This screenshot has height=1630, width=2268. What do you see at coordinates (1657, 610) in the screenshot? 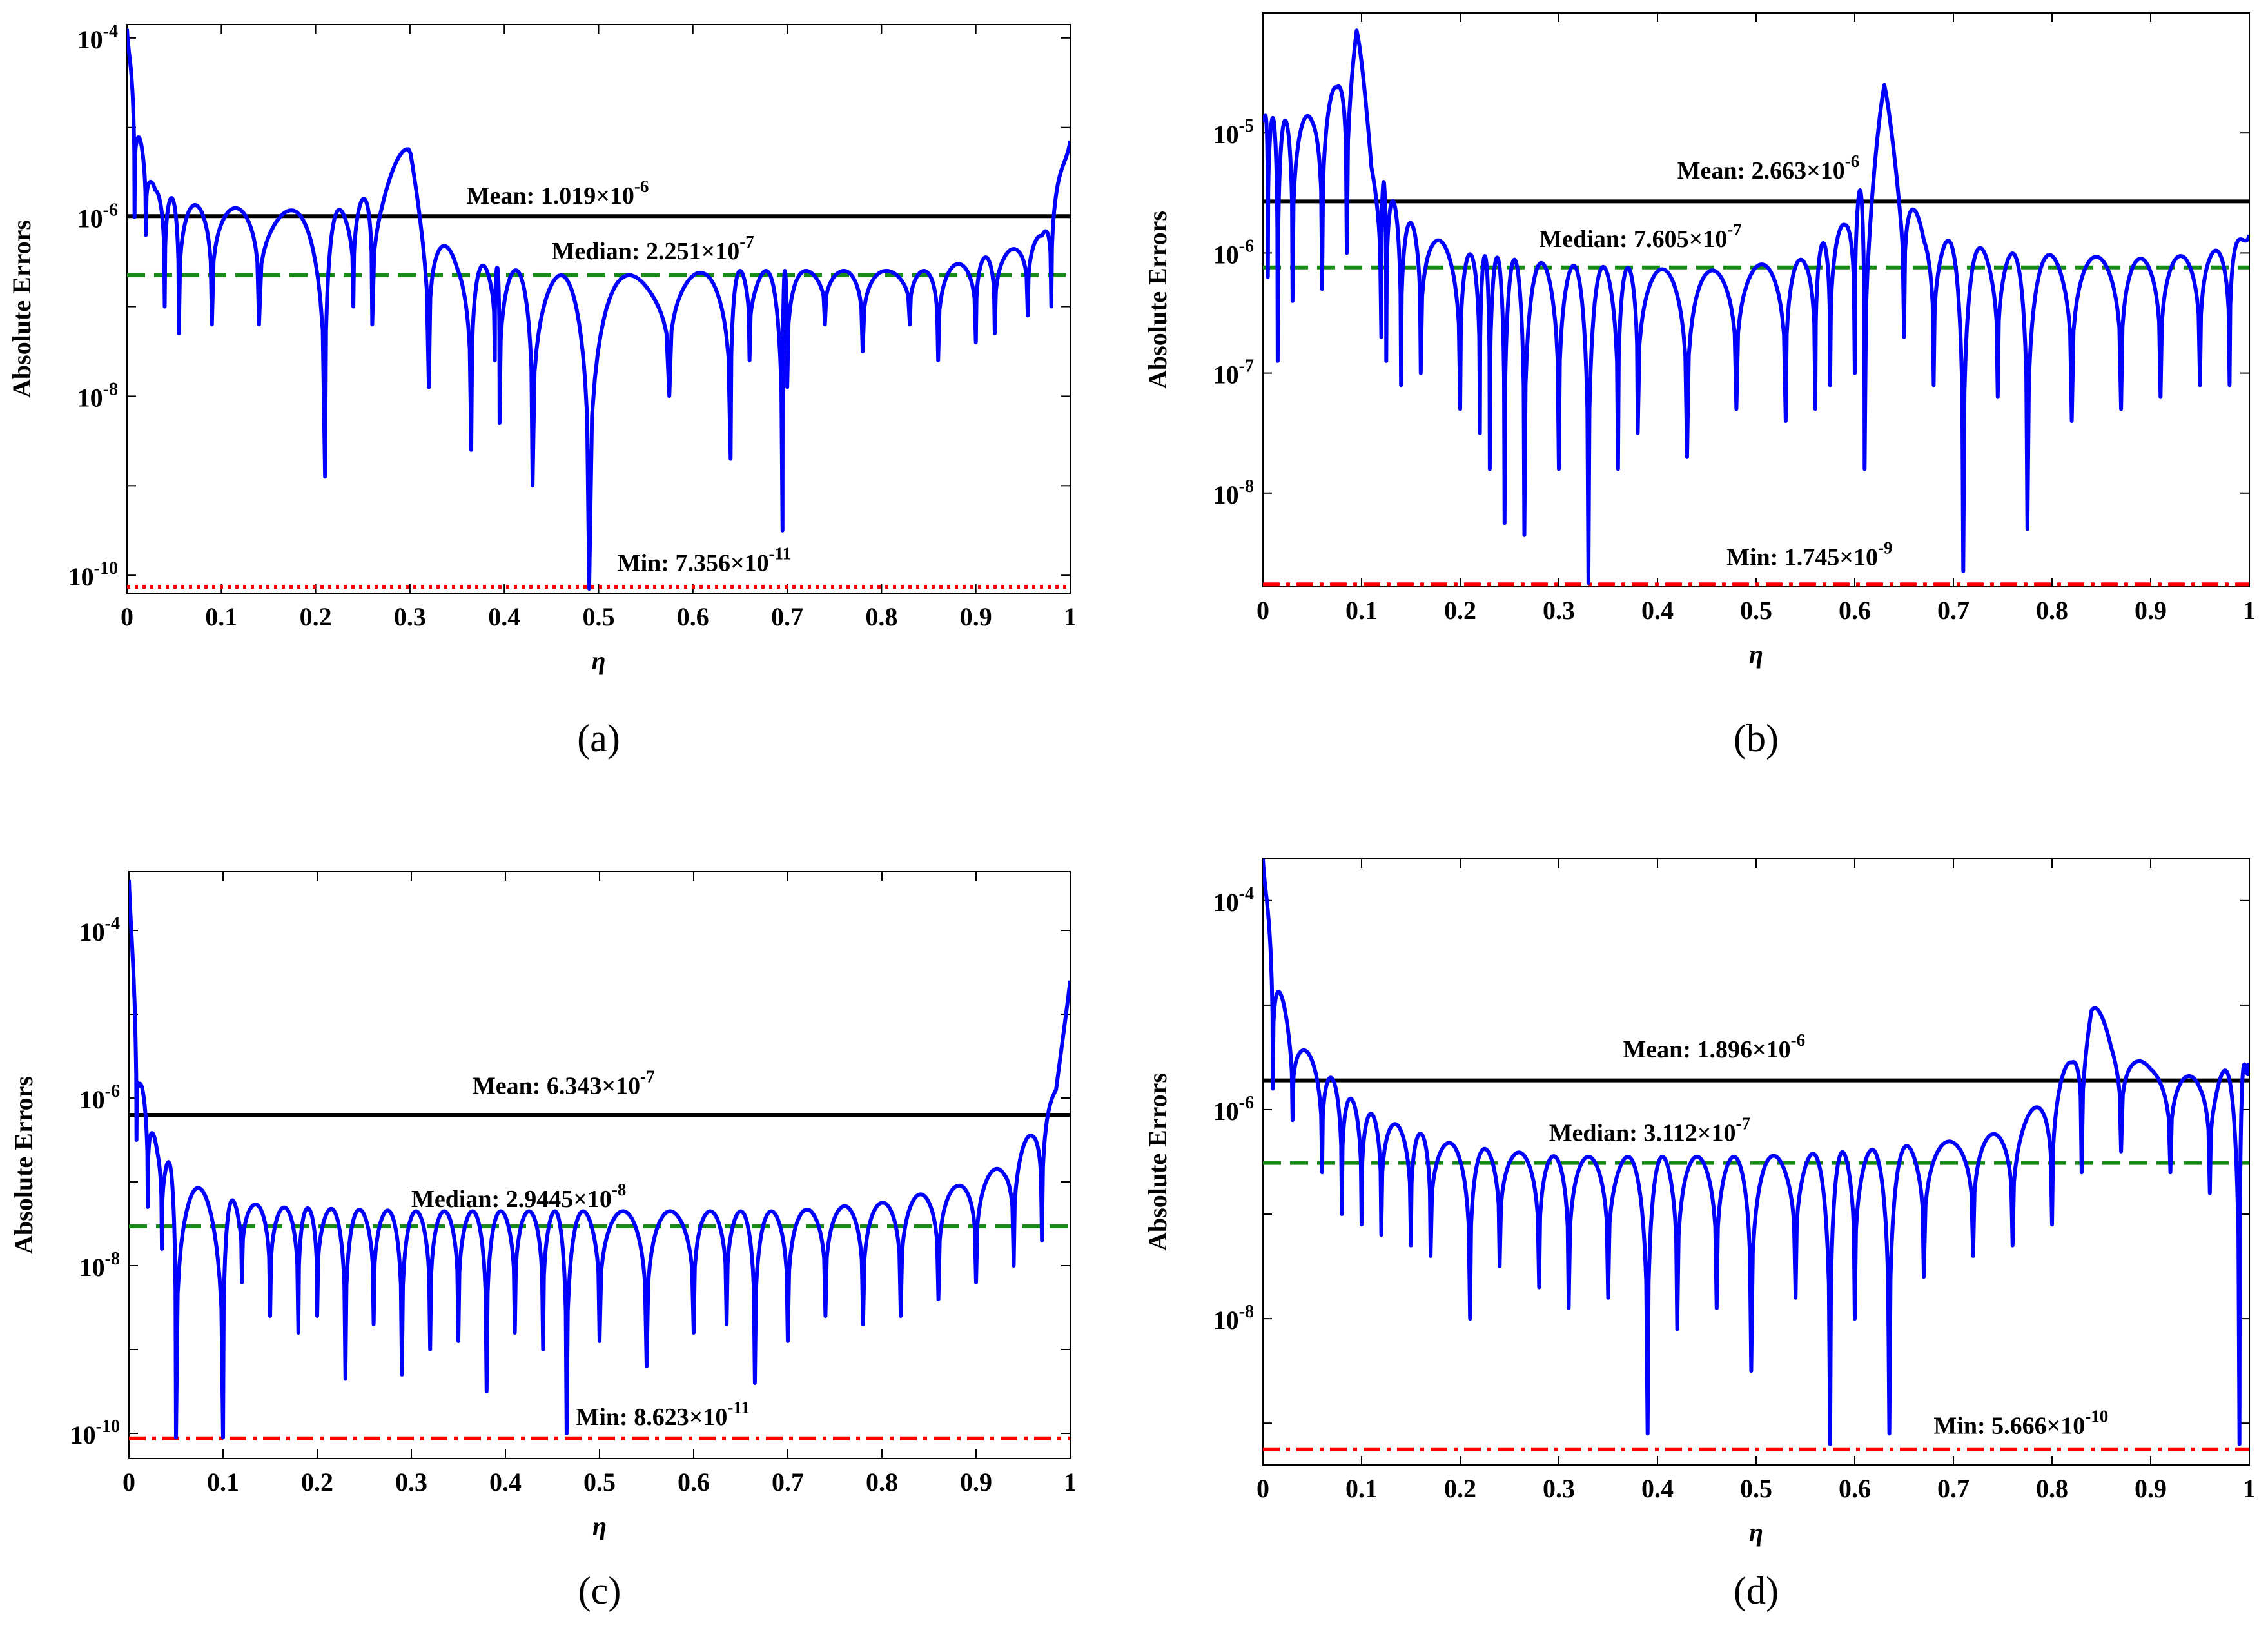
I see `x-tick-label-b: 0.4` at bounding box center [1657, 610].